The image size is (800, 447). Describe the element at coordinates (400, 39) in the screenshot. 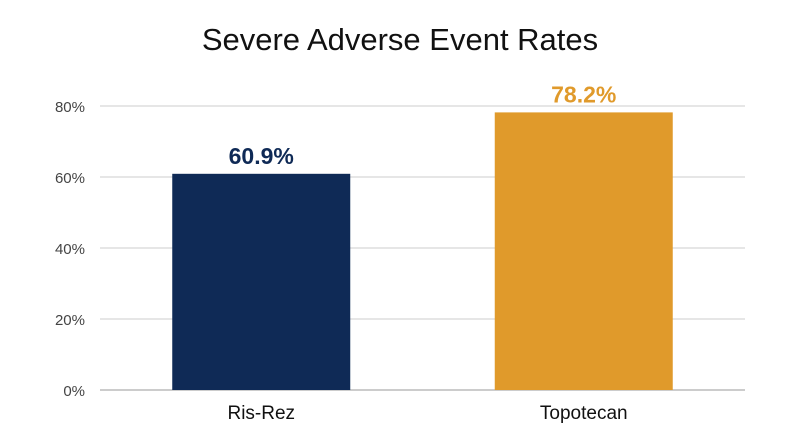

I see `chart-title: Severe Adverse Event Rates` at that location.